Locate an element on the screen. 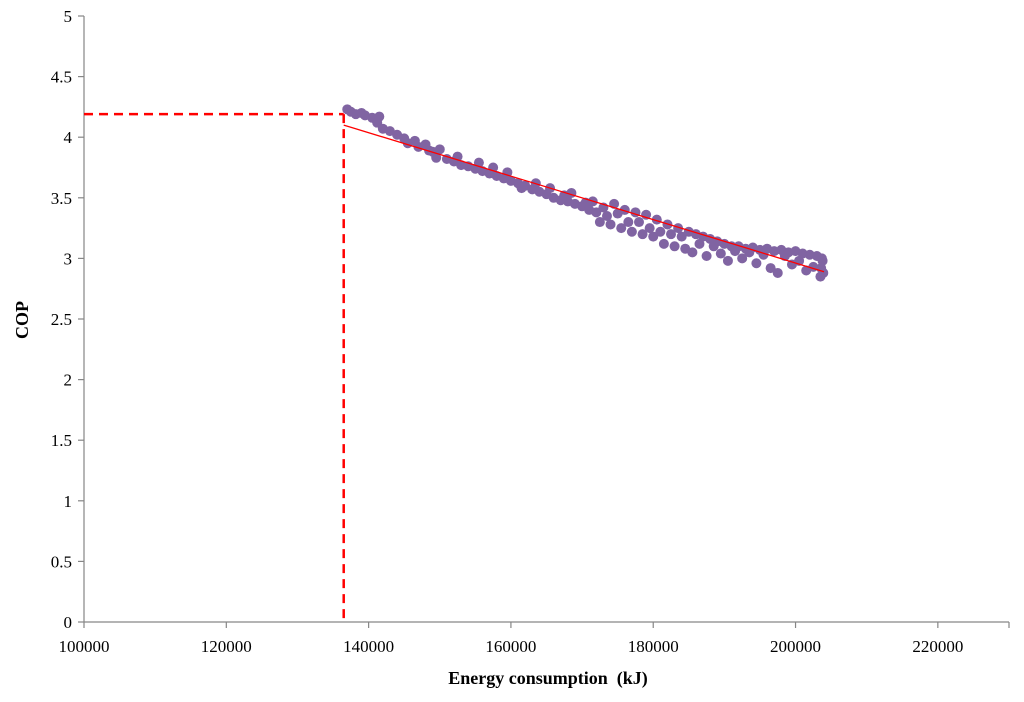 The image size is (1024, 702). data-points is located at coordinates (585, 193).